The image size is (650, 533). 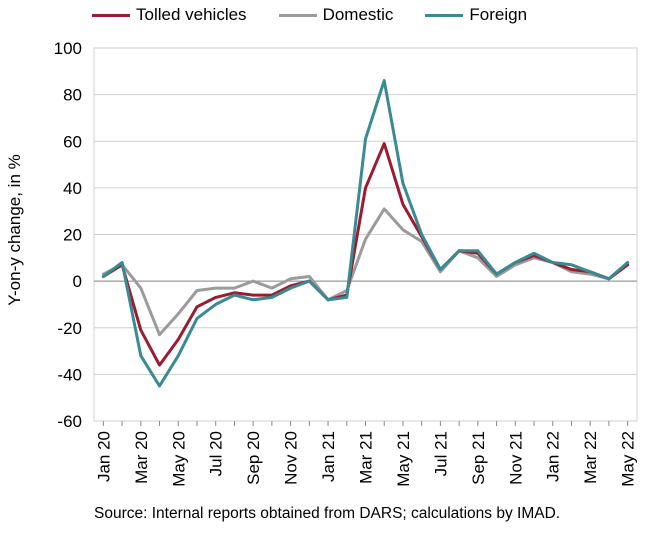 What do you see at coordinates (403, 459) in the screenshot?
I see `x-tick-label: May 21` at bounding box center [403, 459].